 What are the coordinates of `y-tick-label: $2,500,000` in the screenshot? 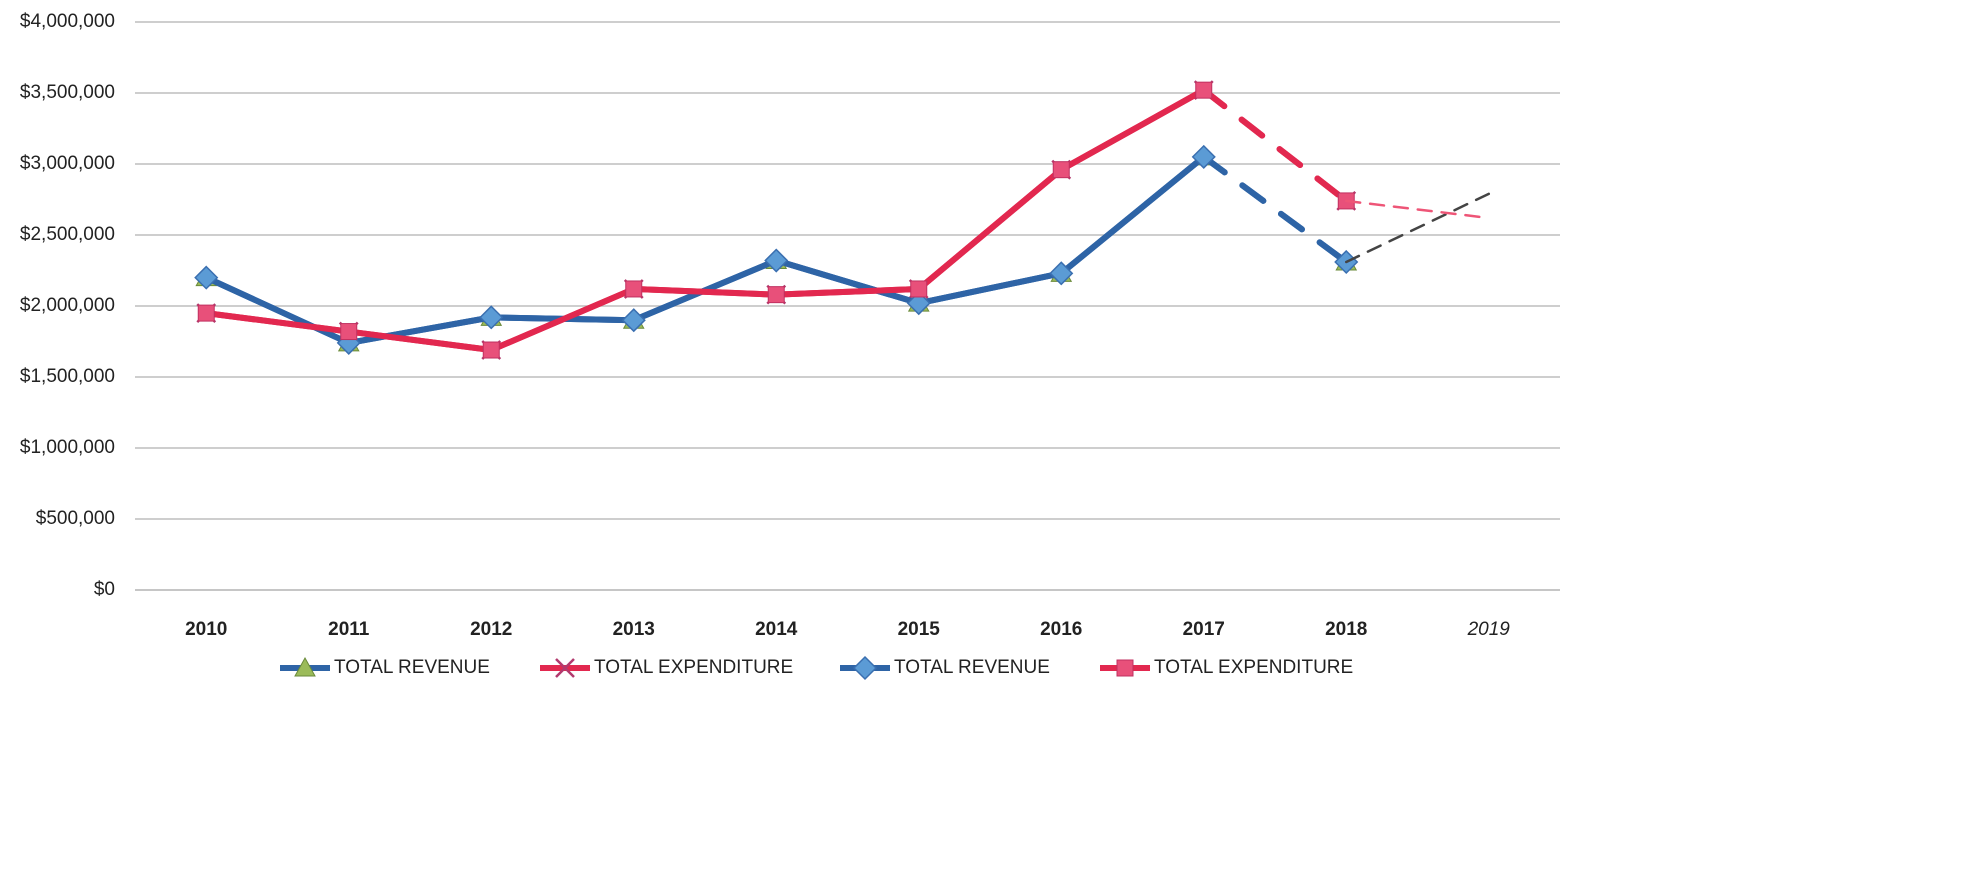 It's located at (67, 234).